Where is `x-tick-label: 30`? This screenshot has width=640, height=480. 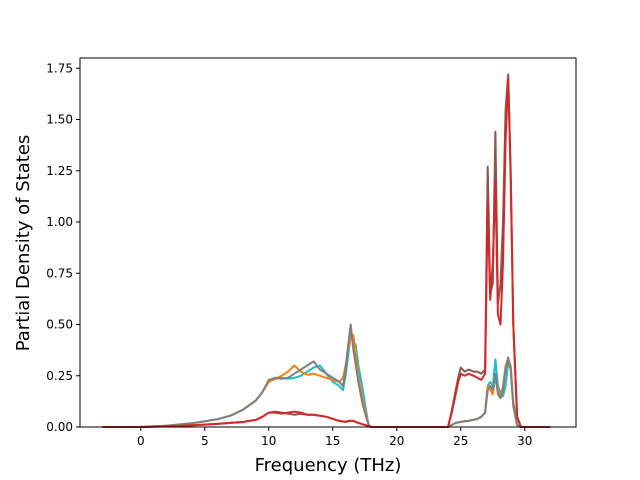
x-tick-label: 30 is located at coordinates (524, 441).